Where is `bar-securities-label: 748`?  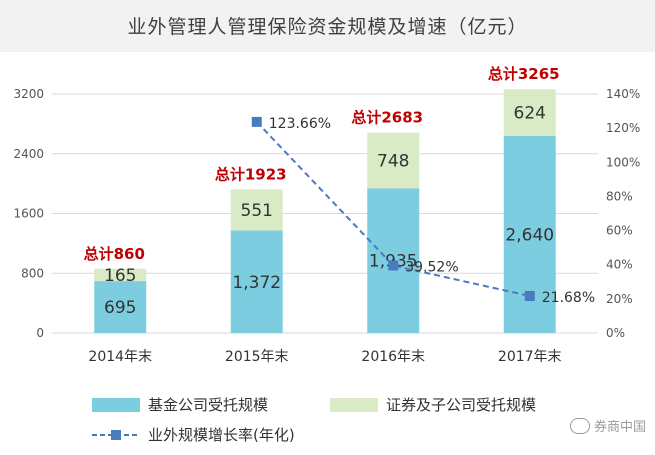
bar-securities-label: 748 is located at coordinates (393, 162).